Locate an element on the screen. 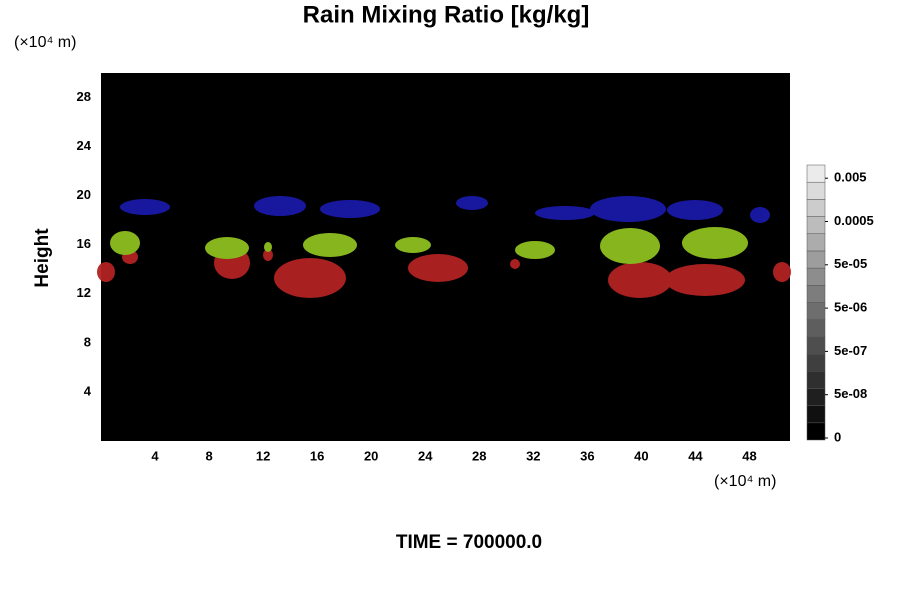  colorbar-tick-label: 5e-06 is located at coordinates (850, 307).